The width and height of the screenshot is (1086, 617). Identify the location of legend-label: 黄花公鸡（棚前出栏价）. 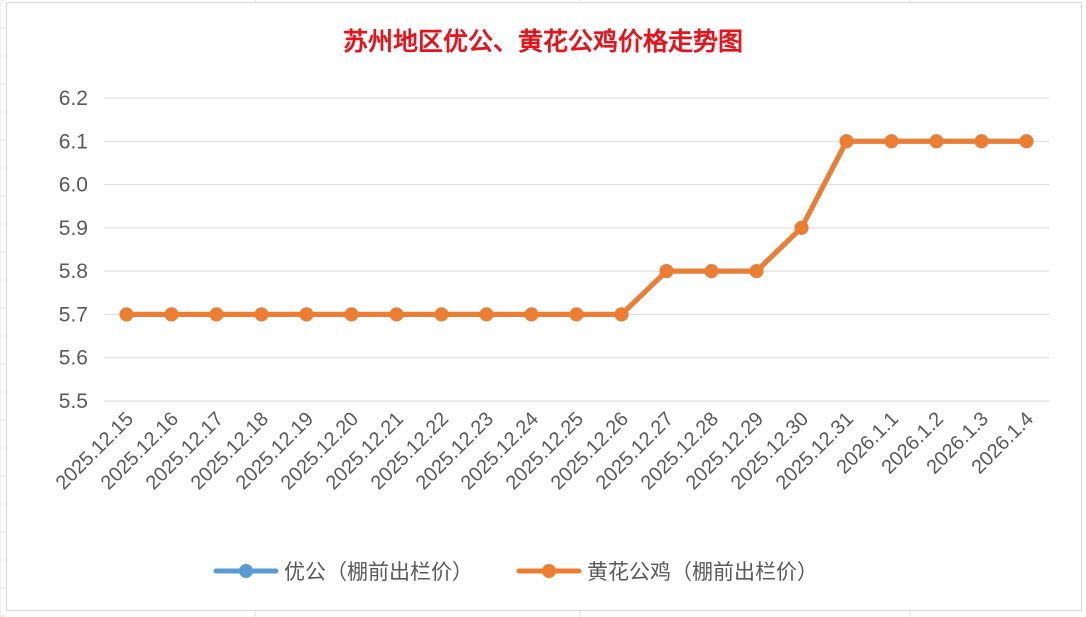
(702, 572).